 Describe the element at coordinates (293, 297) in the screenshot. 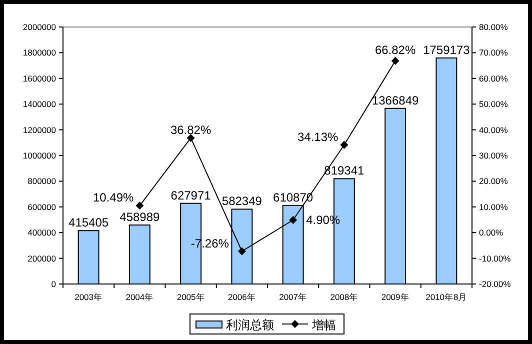

I see `x-tick-label: 2007年` at that location.